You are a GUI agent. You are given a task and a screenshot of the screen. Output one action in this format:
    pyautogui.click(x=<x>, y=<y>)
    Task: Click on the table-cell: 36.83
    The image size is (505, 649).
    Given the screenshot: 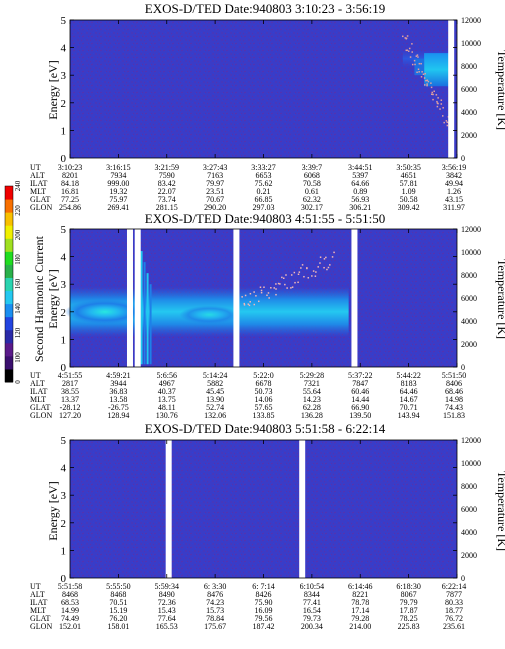 What is the action you would take?
    pyautogui.click(x=118, y=391)
    